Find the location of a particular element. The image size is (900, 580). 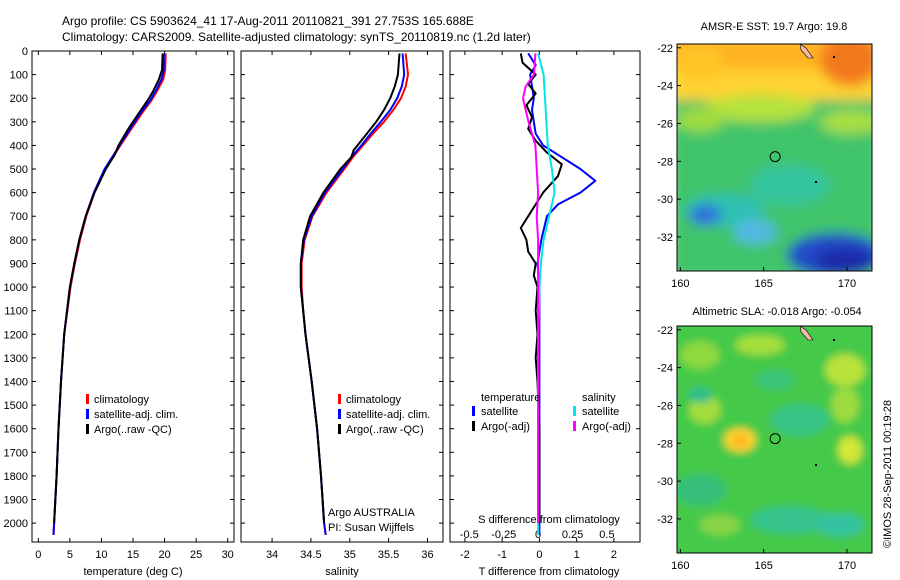

y-tick-label: 400 is located at coordinates (19, 146).